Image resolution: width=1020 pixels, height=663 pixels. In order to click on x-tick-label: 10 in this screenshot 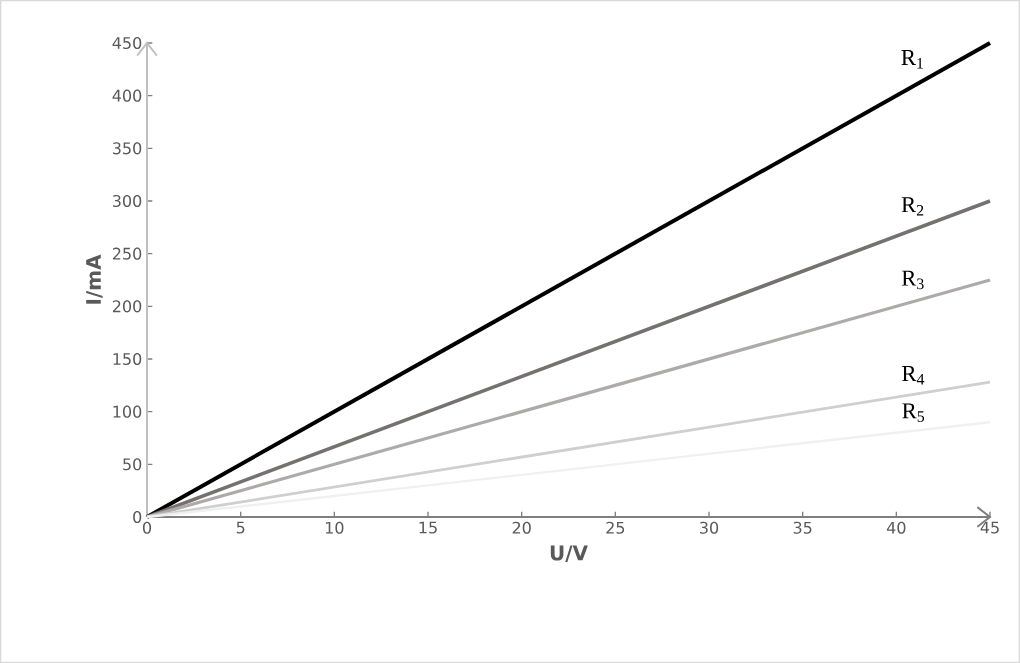, I will do `click(334, 527)`.